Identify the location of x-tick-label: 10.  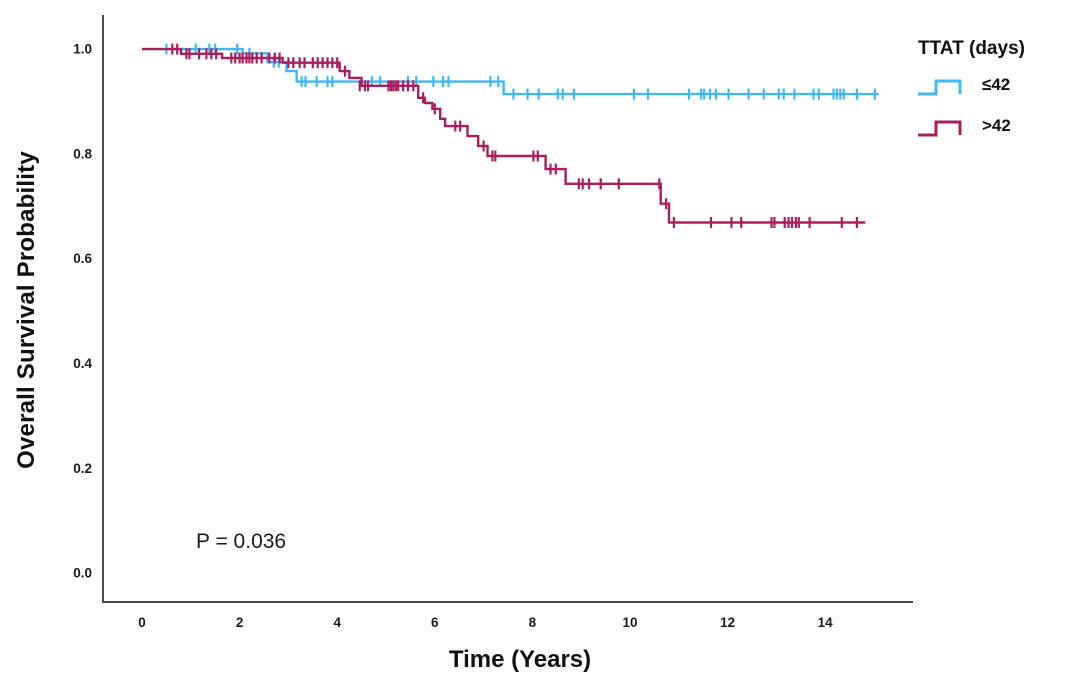
(629, 622).